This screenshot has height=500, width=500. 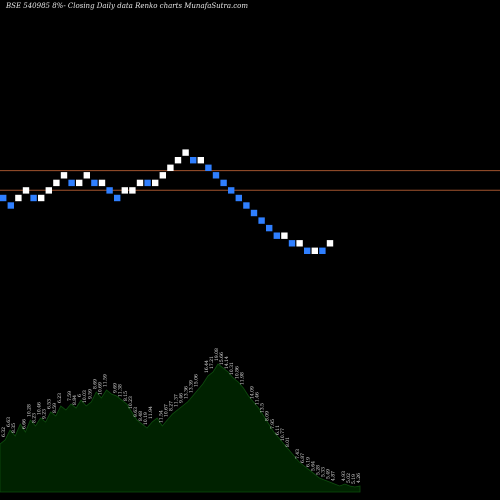 What do you see at coordinates (253, 392) in the screenshot?
I see `volume-label: 14.09` at bounding box center [253, 392].